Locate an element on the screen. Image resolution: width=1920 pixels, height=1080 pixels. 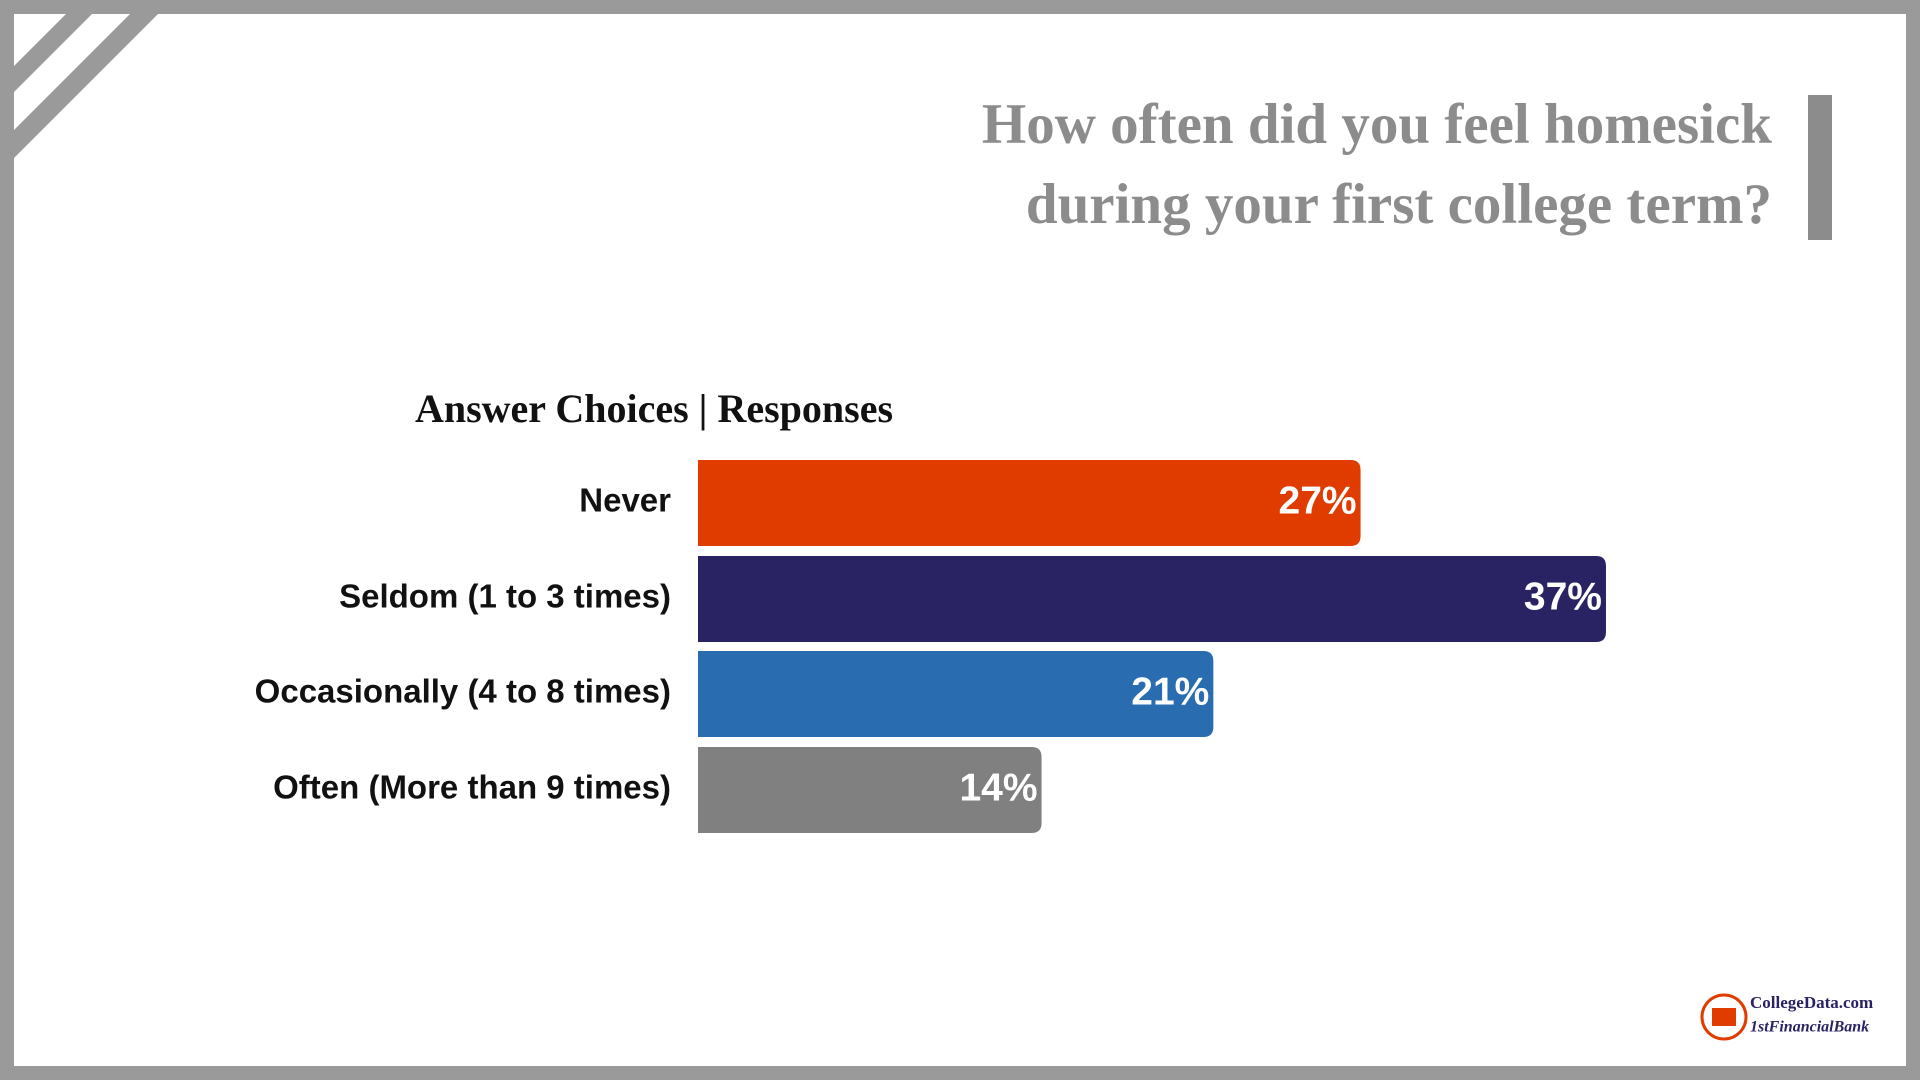
logo: CollegeData.com 1stFinancialBank is located at coordinates (1786, 1017).